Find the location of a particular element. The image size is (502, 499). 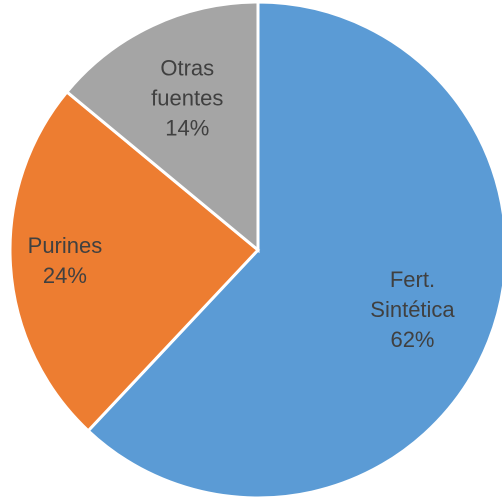

slice-label: Purines is located at coordinates (65, 245).